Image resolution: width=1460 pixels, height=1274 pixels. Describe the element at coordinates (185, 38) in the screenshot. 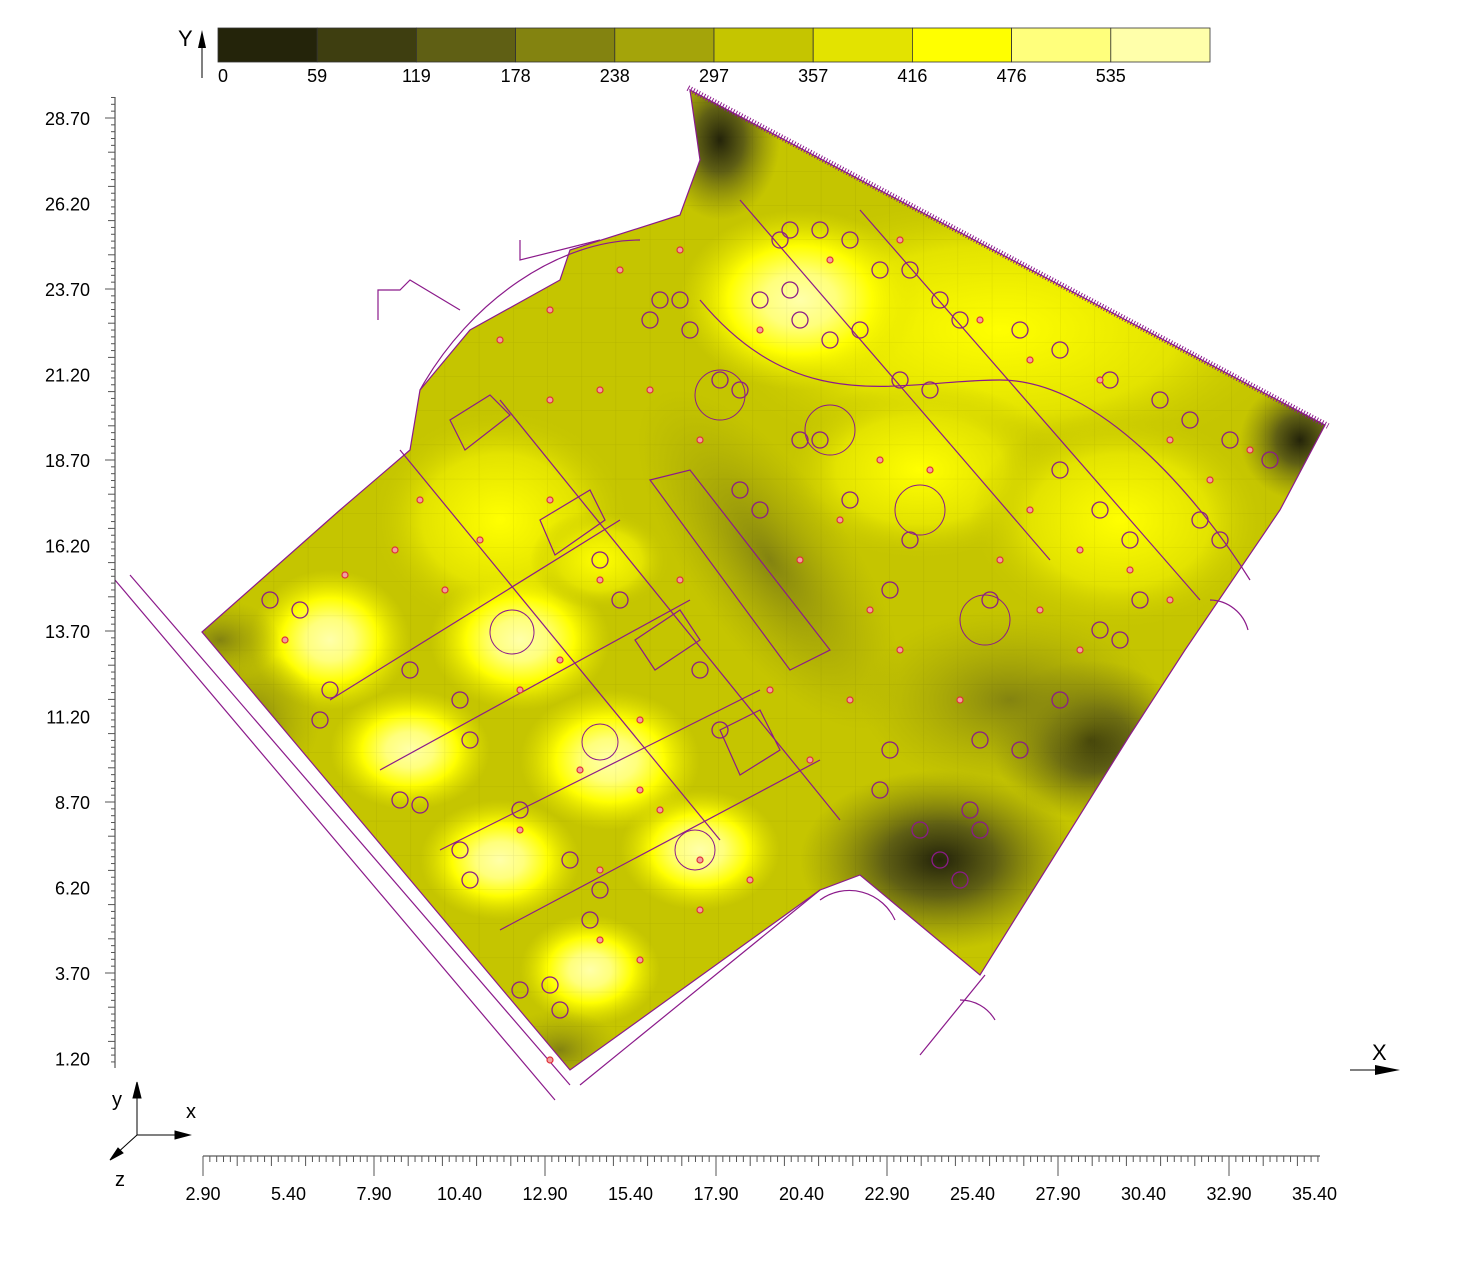

I see `legend-axis-label: Y` at that location.